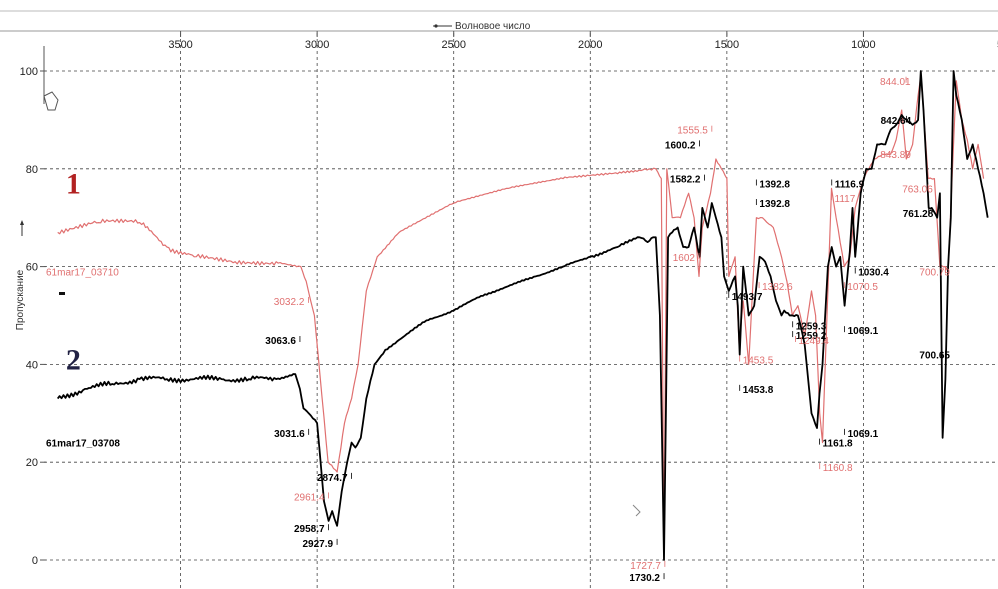  I want to click on peak-label: 761.28, so click(918, 214).